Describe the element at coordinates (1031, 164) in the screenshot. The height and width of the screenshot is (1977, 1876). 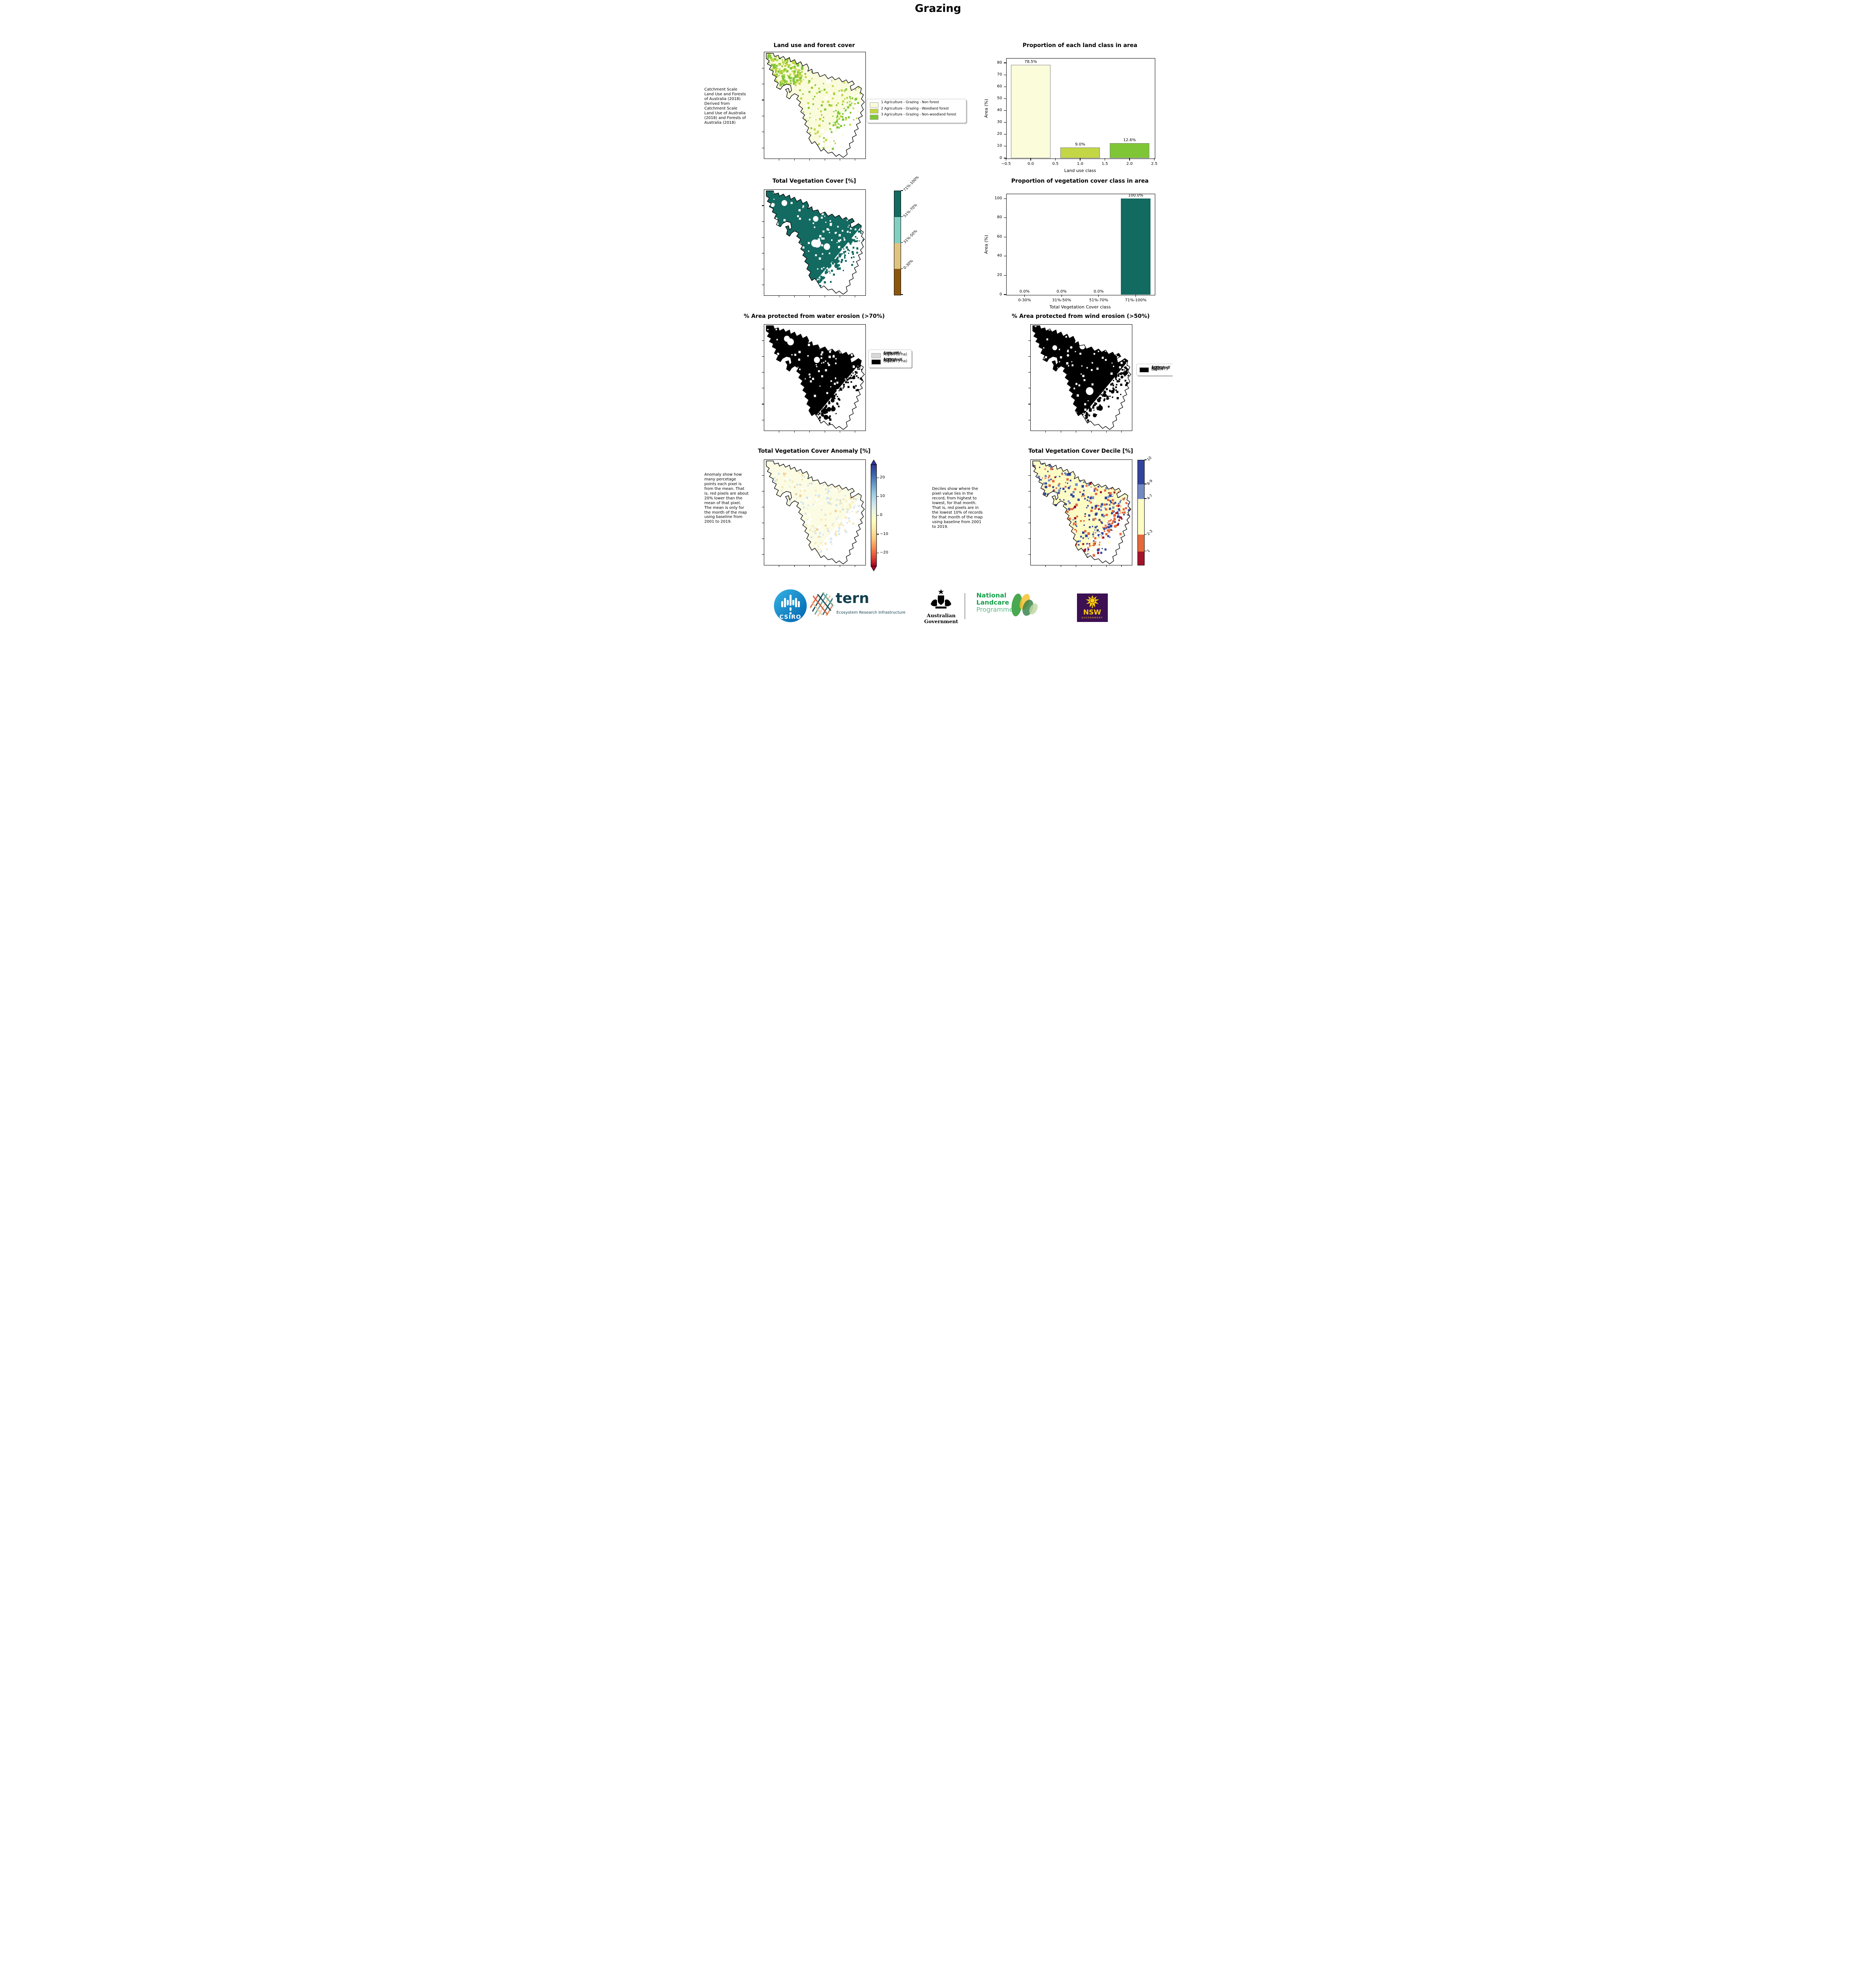
I see `x-ticklabel: 0.0` at that location.